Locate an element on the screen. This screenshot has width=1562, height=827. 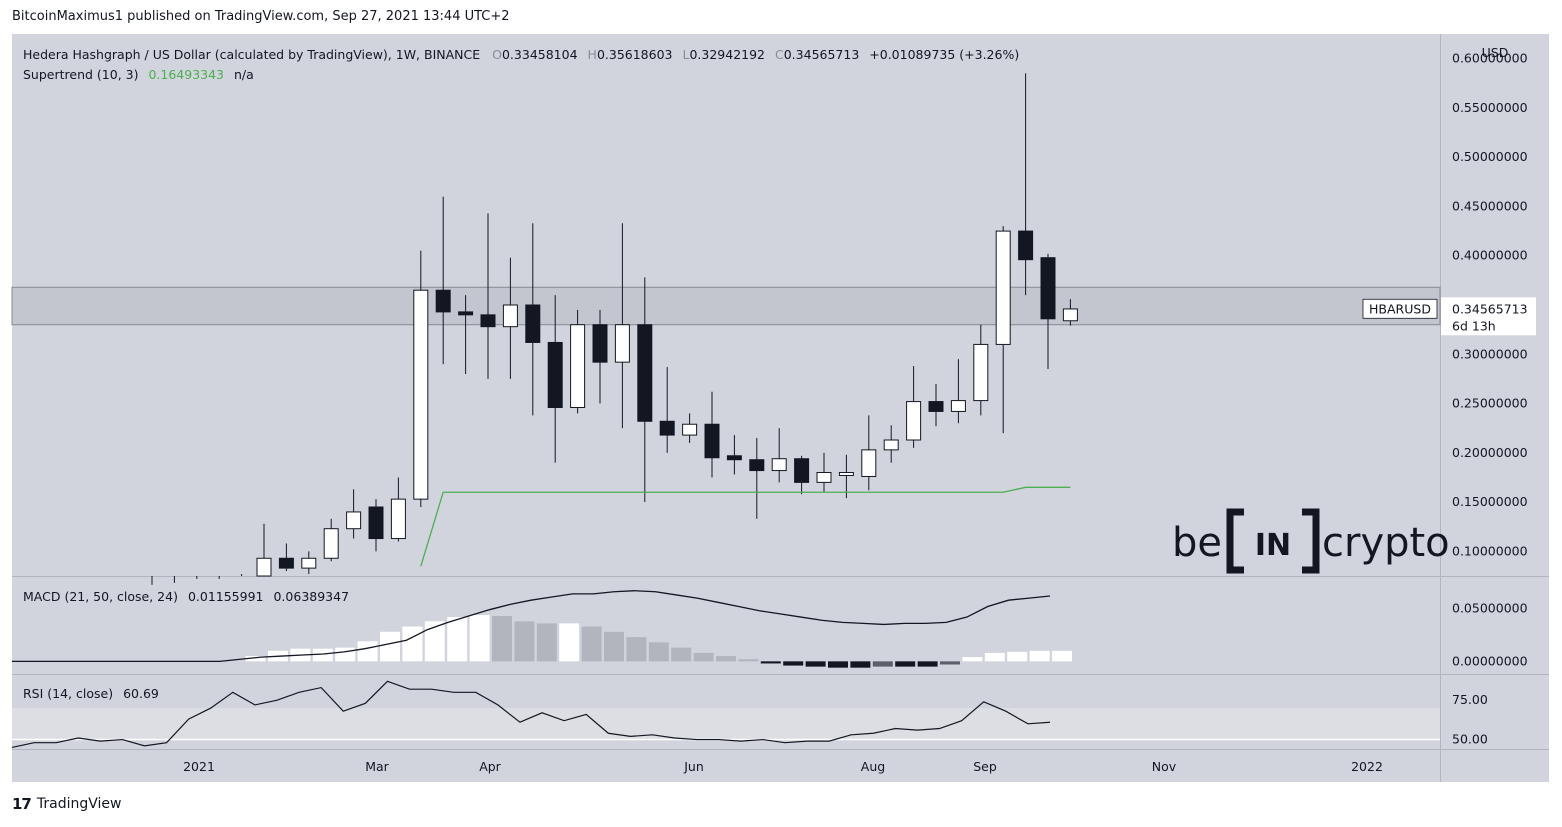
rsi-label: RSI (14, close) is located at coordinates (68, 693).